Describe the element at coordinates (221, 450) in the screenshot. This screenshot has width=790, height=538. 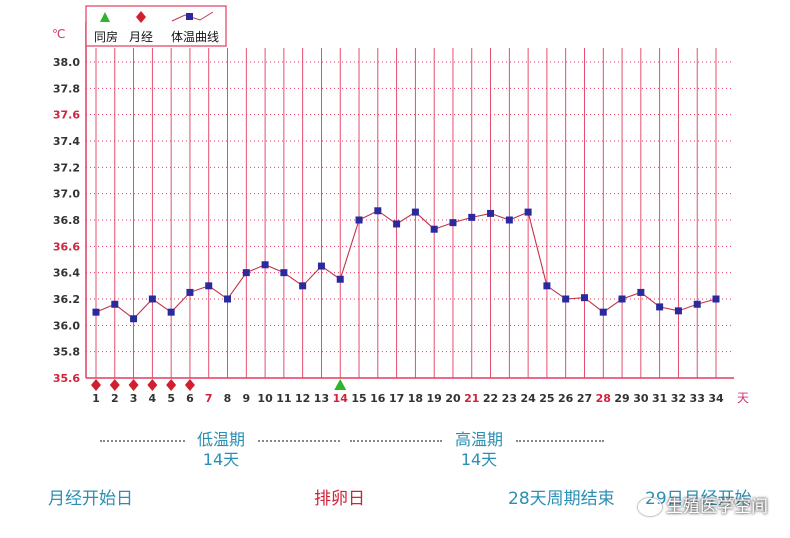
I see `low-phase-label: 低温期 14天` at that location.